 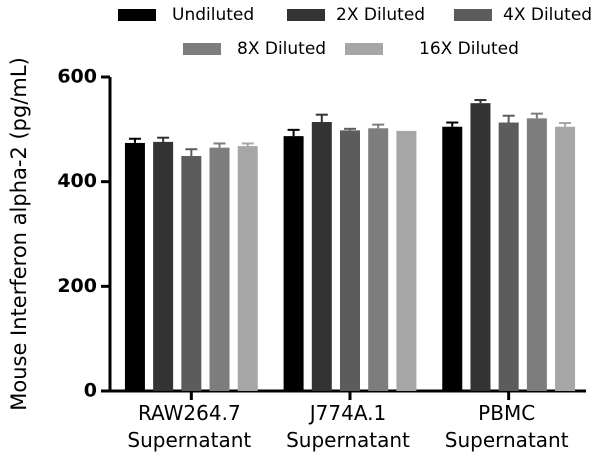 What do you see at coordinates (281, 49) in the screenshot?
I see `legend-label: 8X Diluted` at bounding box center [281, 49].